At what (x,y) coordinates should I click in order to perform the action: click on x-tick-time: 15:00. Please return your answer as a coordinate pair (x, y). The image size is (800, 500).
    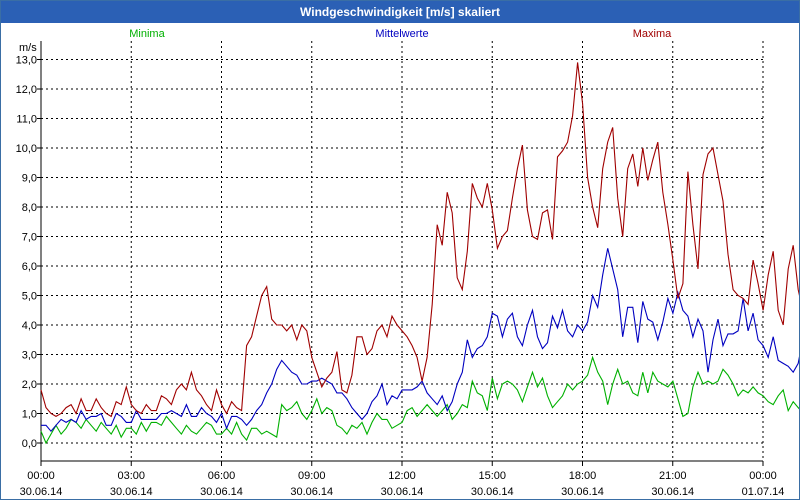
    Looking at the image, I should click on (492, 476).